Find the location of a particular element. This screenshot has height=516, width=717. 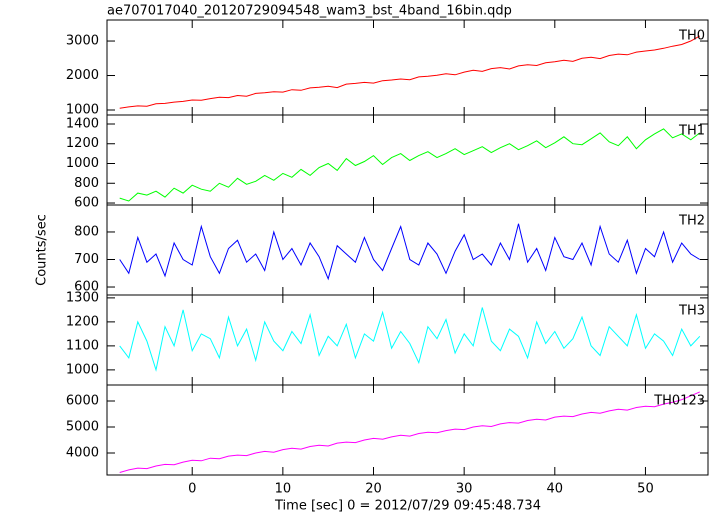

y-tick-label: 1300 is located at coordinates (82, 297).